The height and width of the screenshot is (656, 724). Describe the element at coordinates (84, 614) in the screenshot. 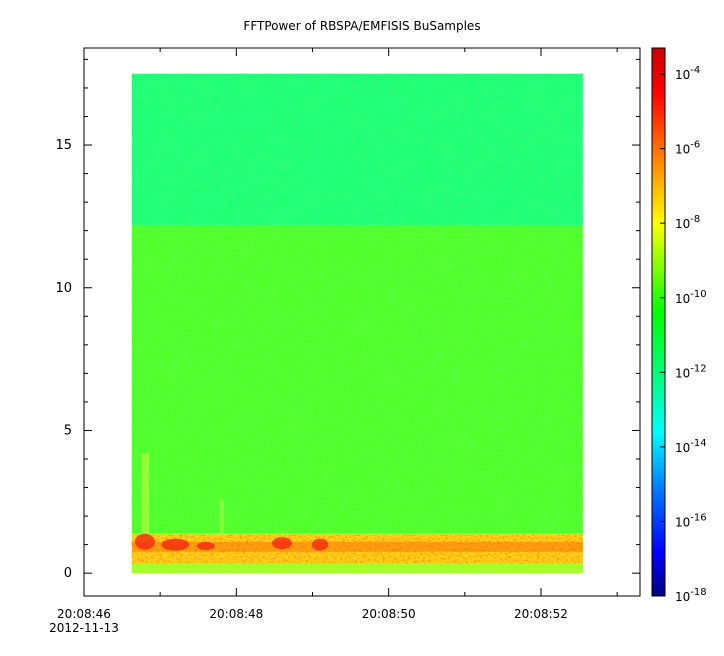

I see `x-tick-label: 20:08:46` at that location.